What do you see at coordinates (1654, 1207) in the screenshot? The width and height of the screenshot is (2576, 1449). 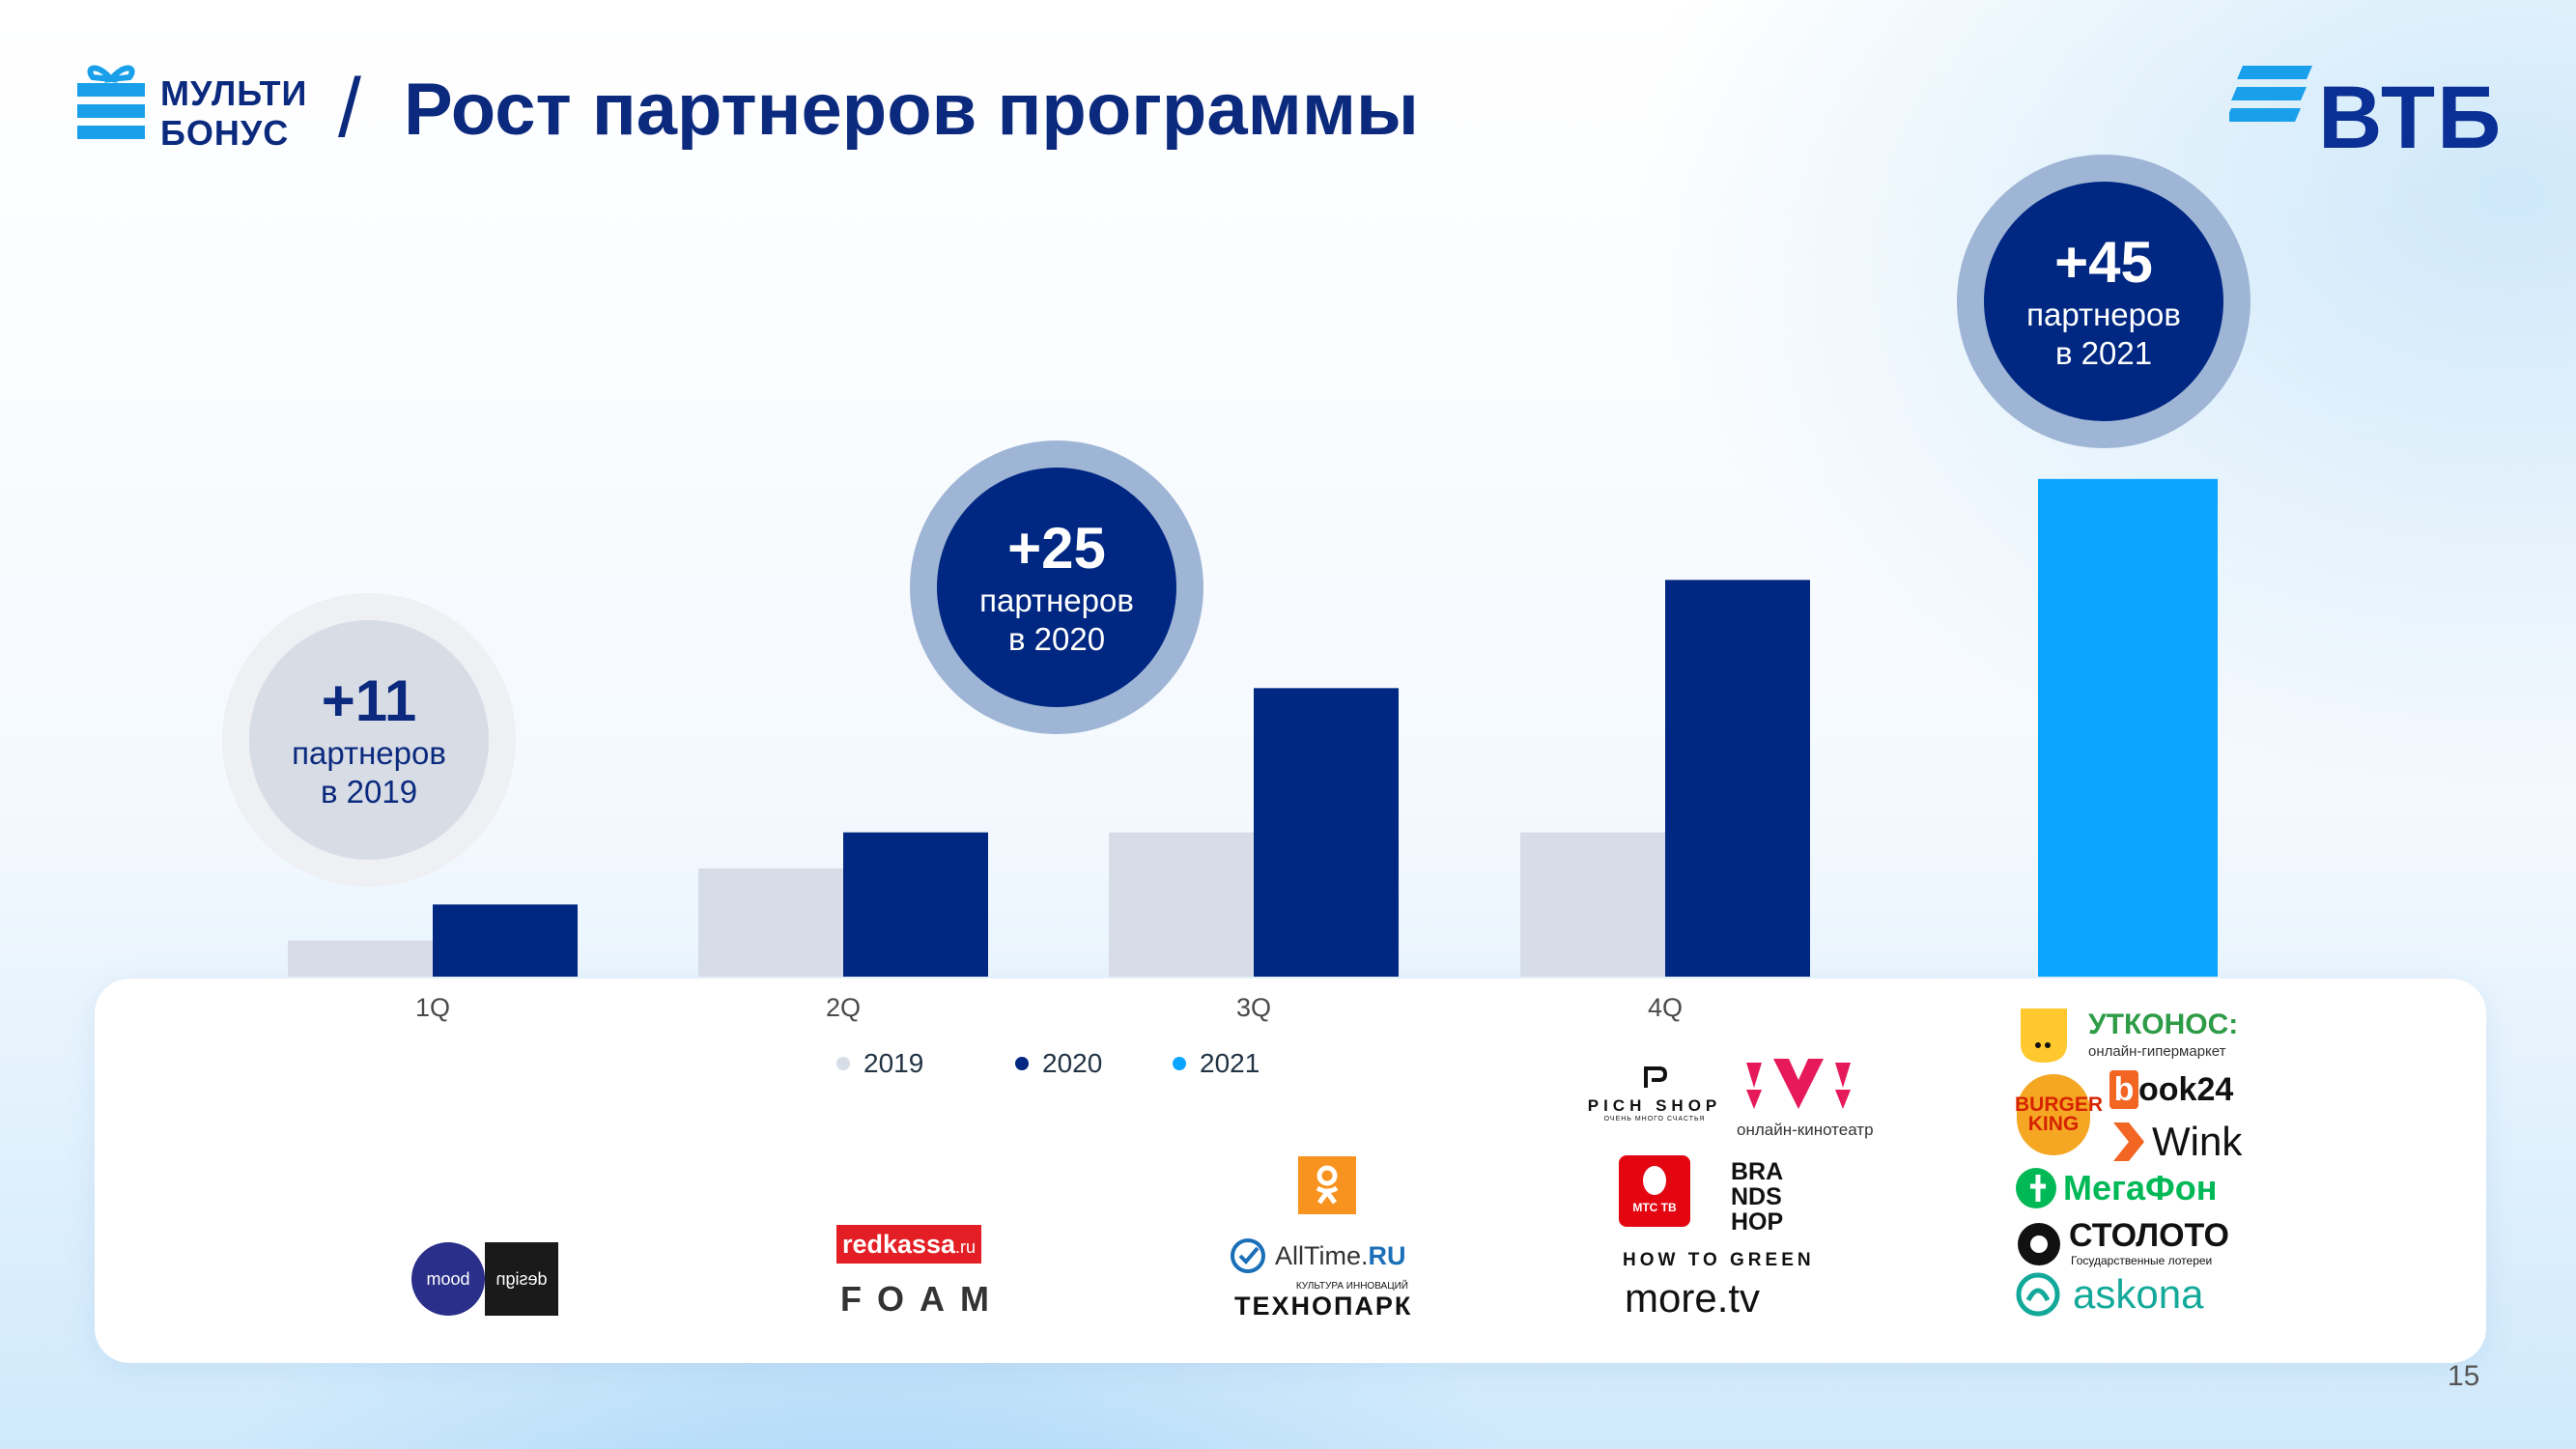 I see `mtstv-text: МТС ТВ` at bounding box center [1654, 1207].